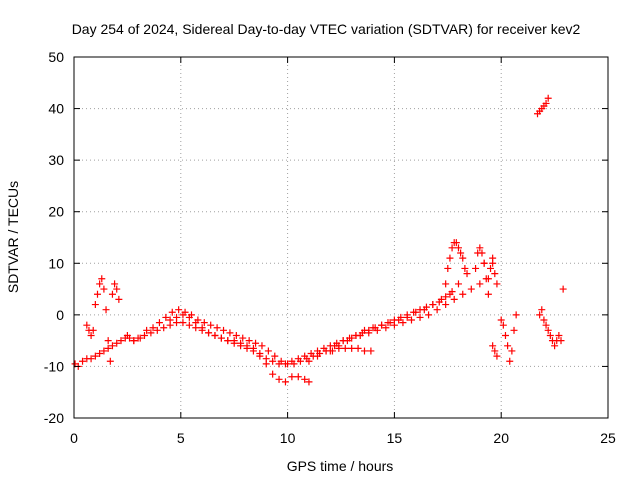  Describe the element at coordinates (56, 160) in the screenshot. I see `y-tick-label: 30` at that location.